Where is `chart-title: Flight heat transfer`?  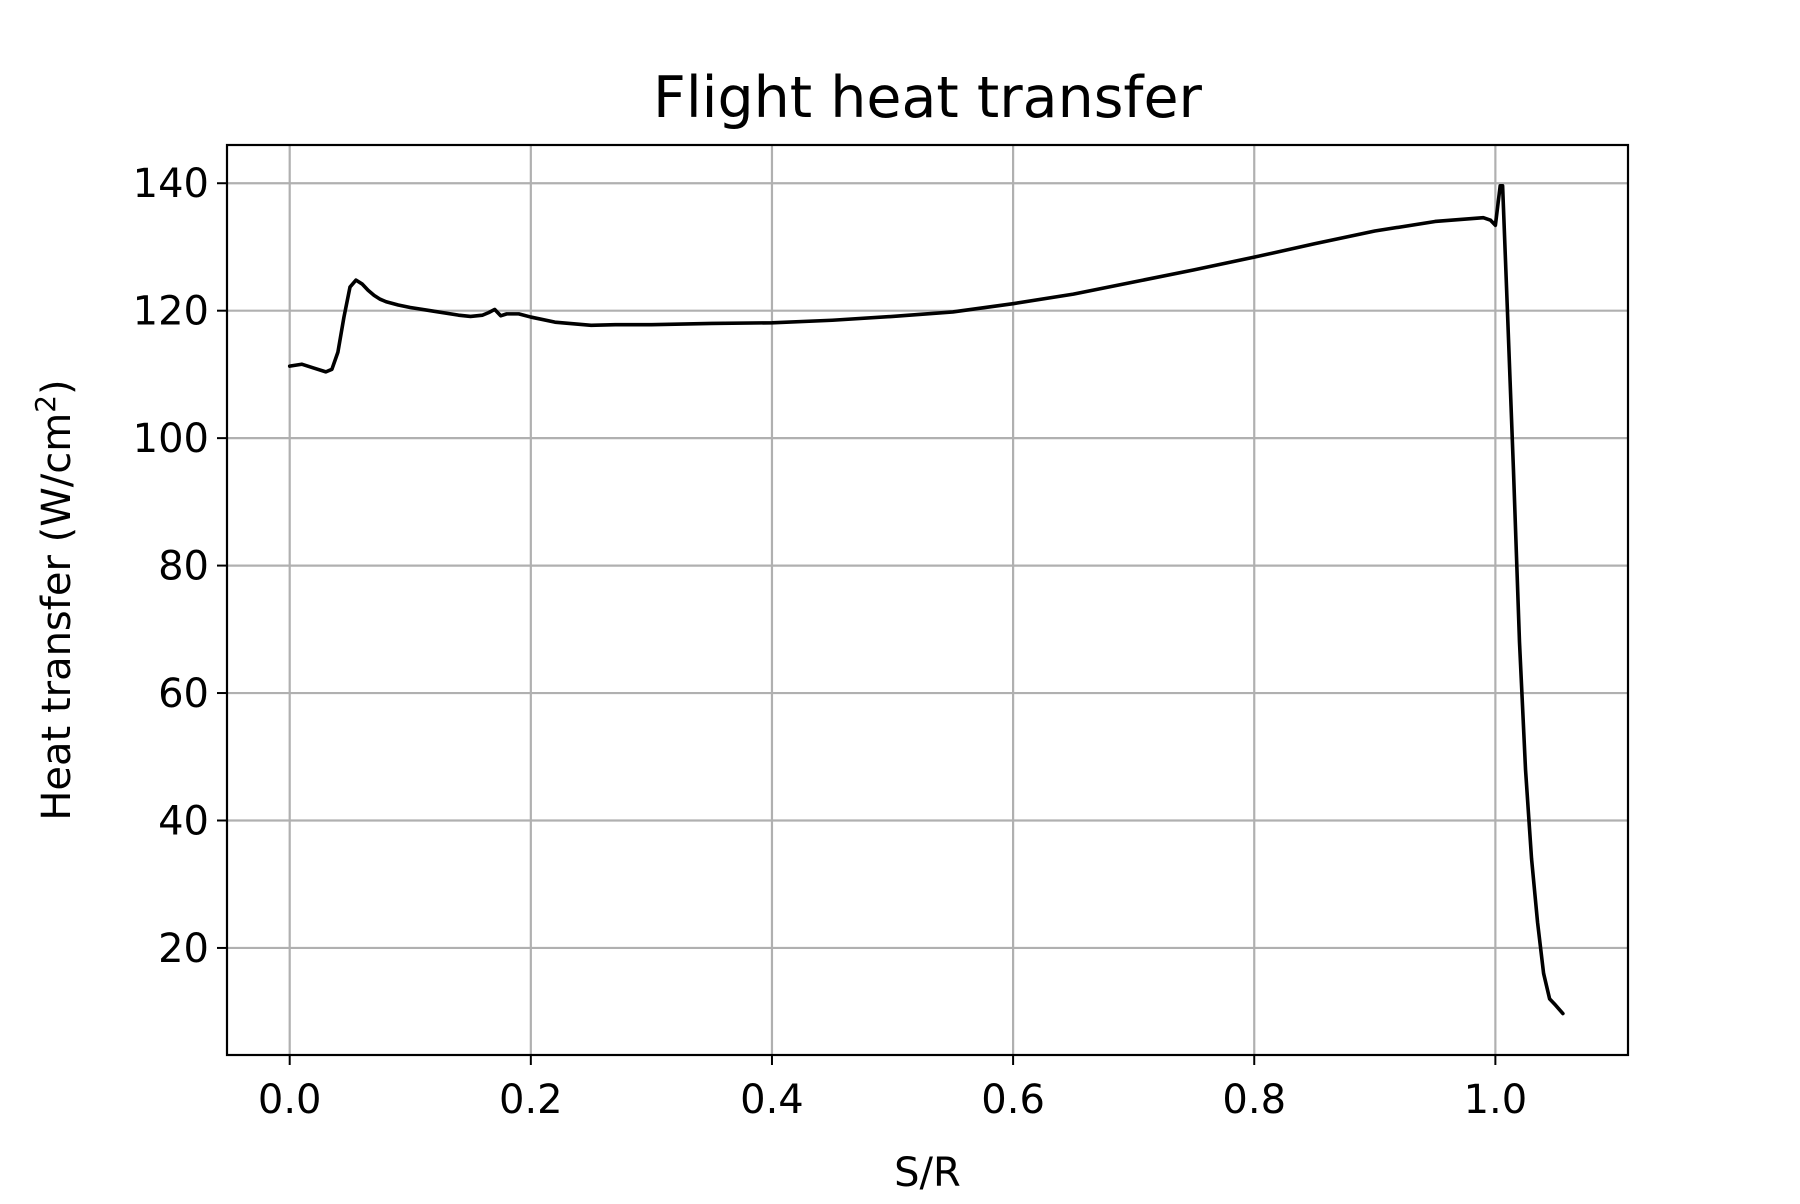 chart-title: Flight heat transfer is located at coordinates (927, 98).